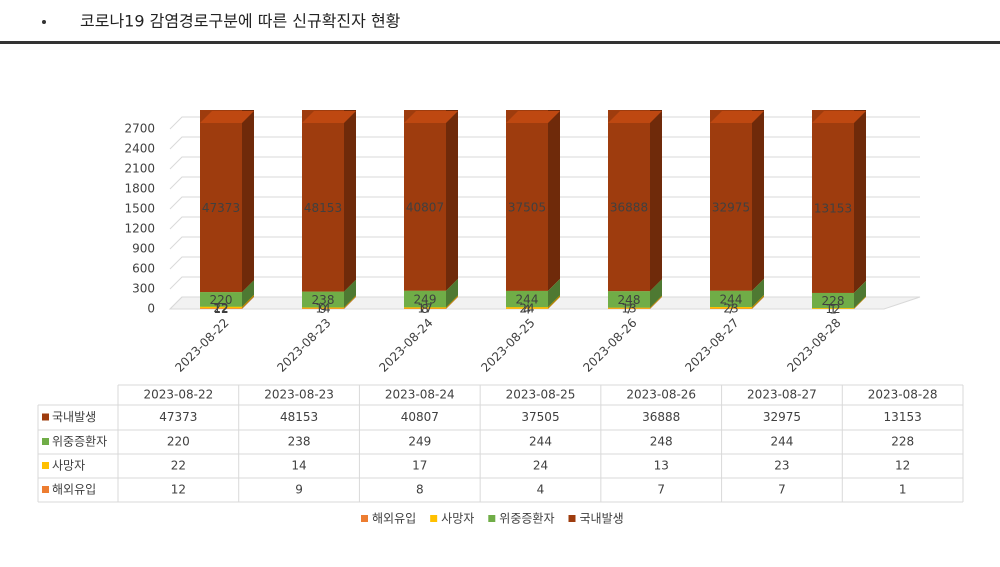  I want to click on legend-label: 해외유입, so click(394, 519).